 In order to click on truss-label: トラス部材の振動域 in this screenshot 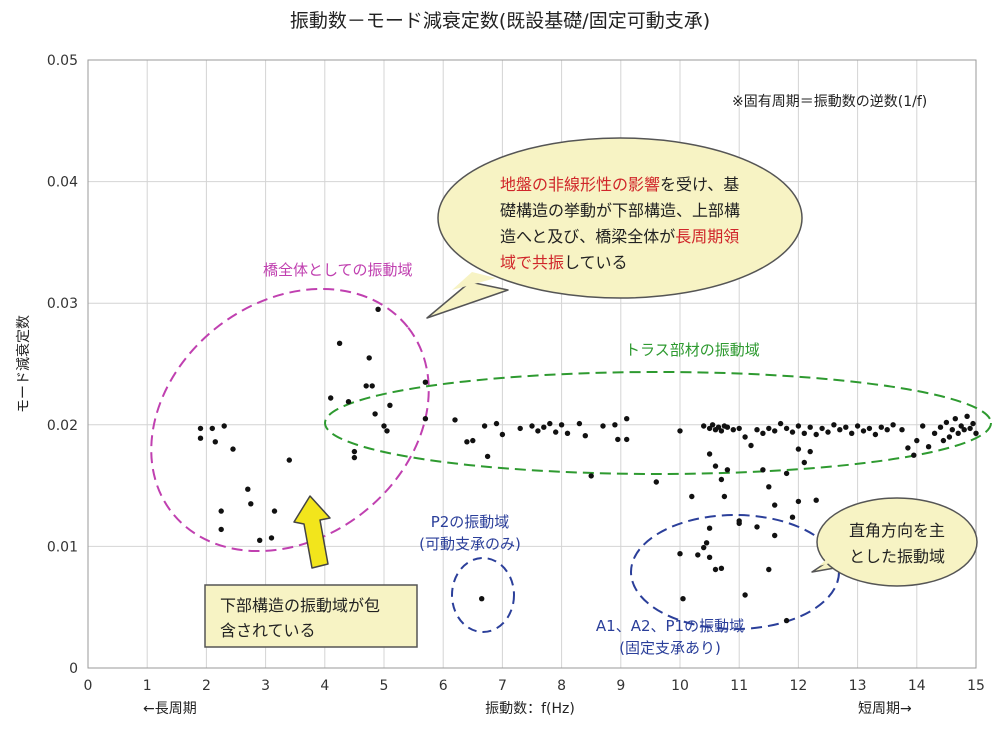, I will do `click(692, 350)`.